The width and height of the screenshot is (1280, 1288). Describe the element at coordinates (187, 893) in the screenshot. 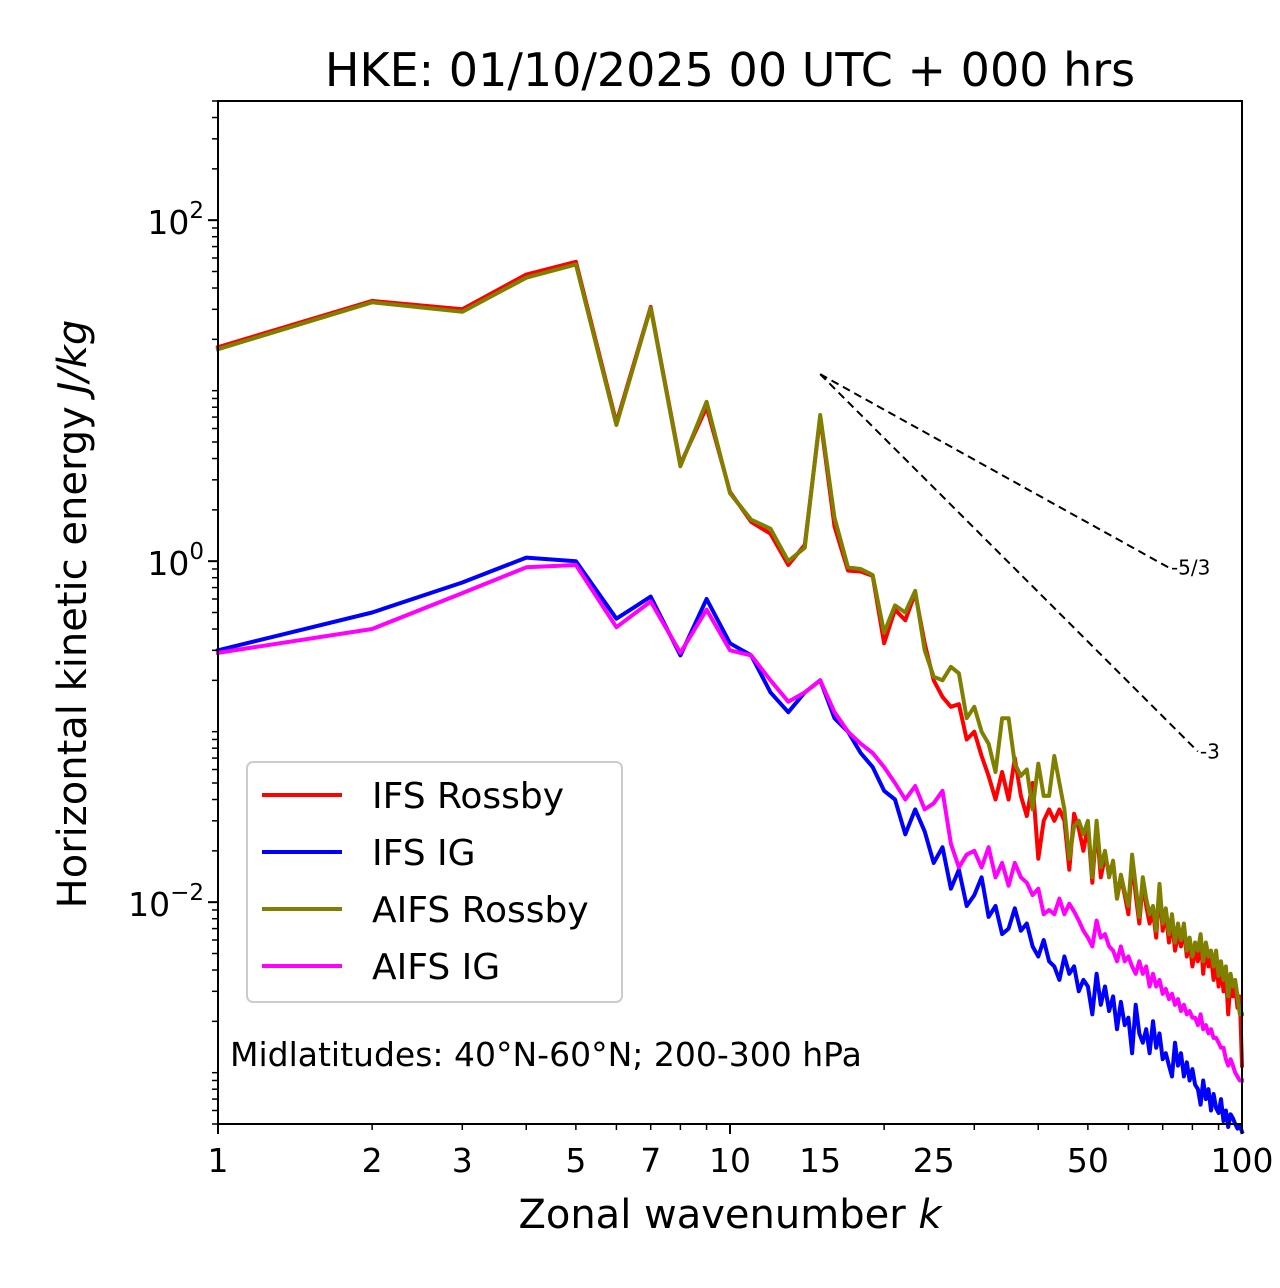

I see `y-tick-exponent: −2` at that location.